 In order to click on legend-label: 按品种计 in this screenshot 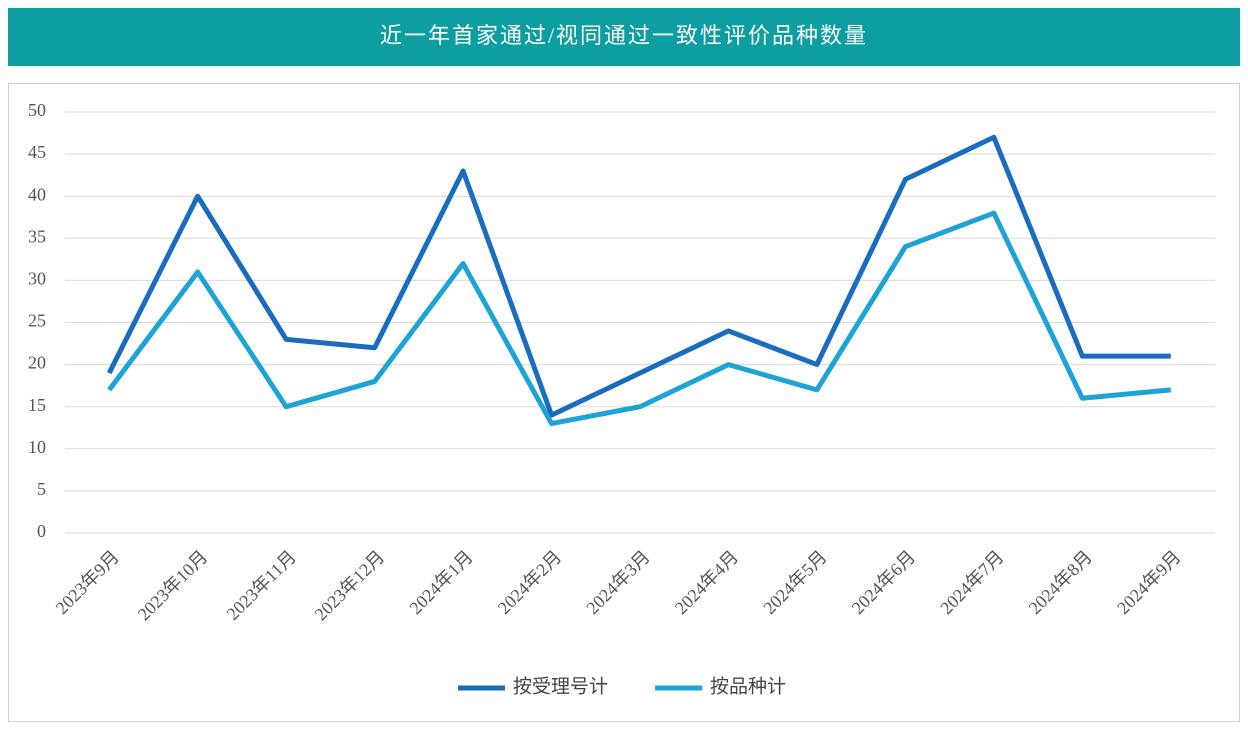, I will do `click(748, 686)`.